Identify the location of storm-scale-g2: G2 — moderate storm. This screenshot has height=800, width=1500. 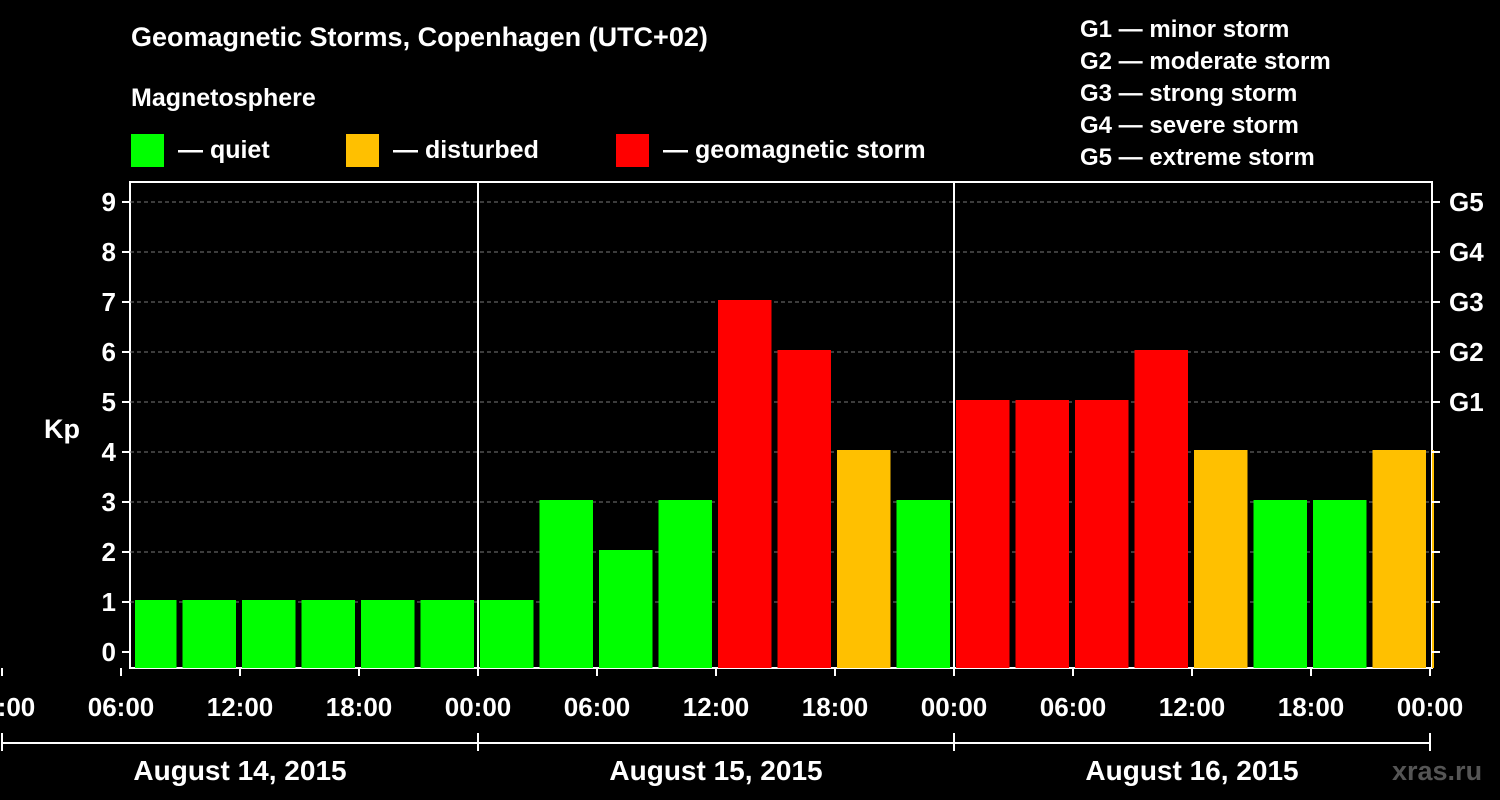
(1205, 61).